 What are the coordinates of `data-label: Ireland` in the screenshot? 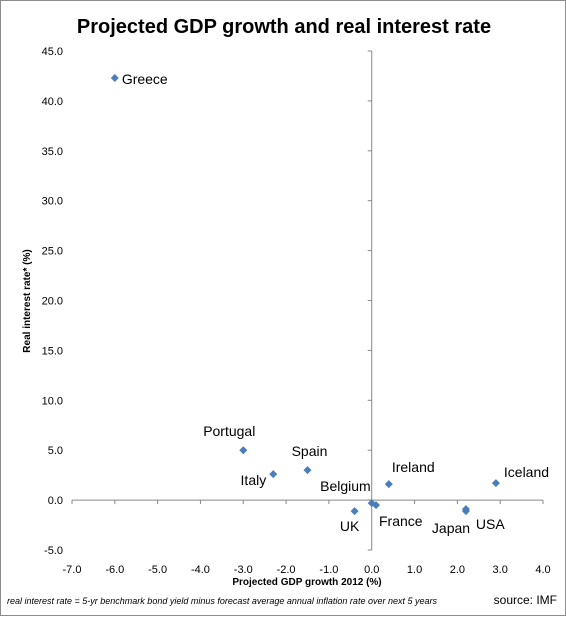 It's located at (413, 467).